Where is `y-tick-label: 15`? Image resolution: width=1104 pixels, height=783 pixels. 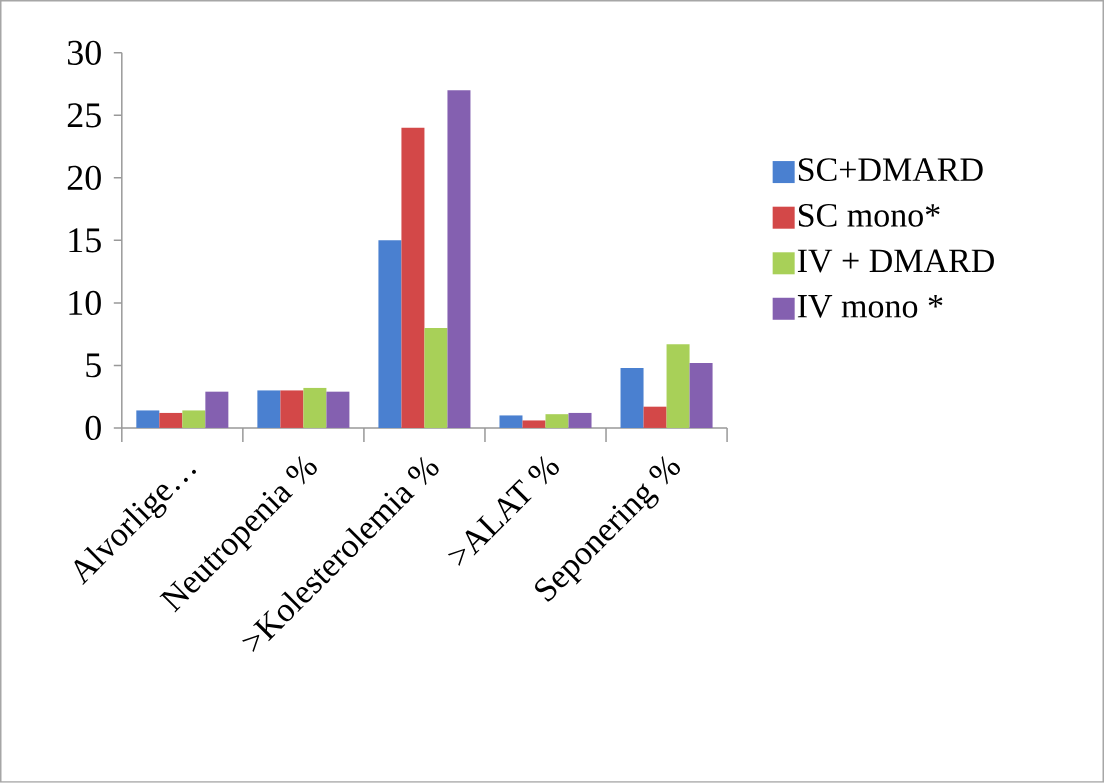 y-tick-label: 15 is located at coordinates (85, 240).